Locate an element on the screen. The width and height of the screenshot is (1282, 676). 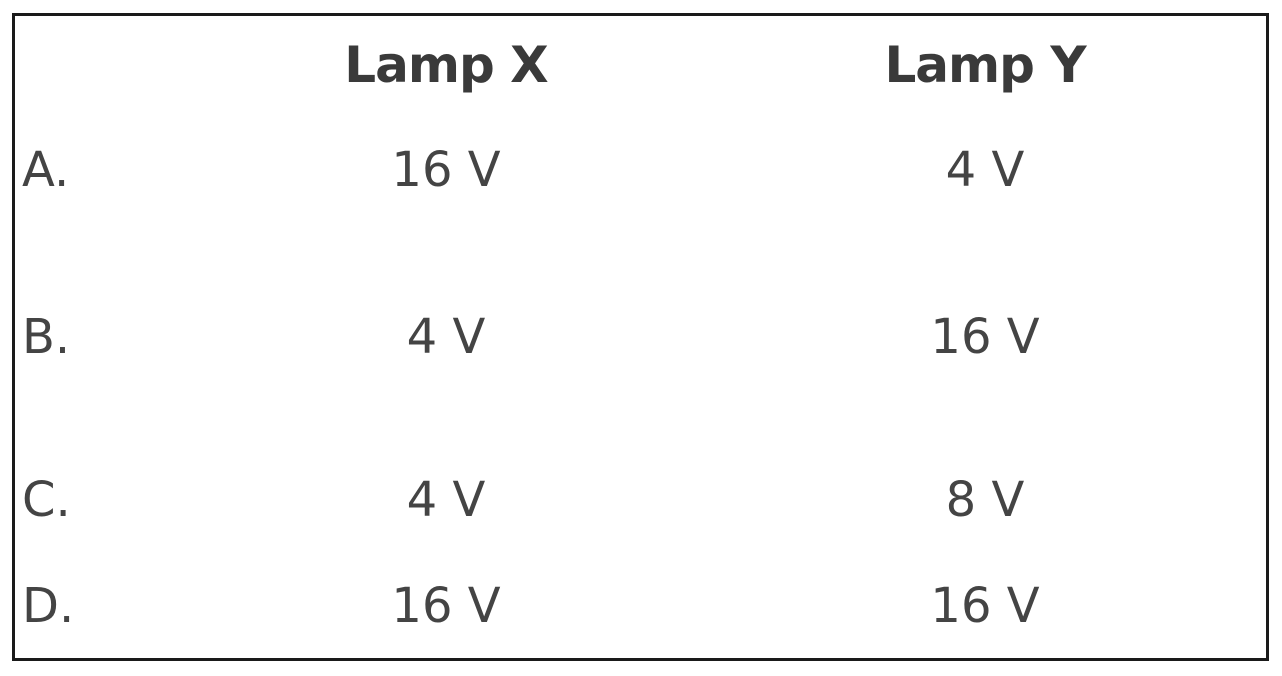
option-d-lamp-y: 16 V is located at coordinates (985, 606).